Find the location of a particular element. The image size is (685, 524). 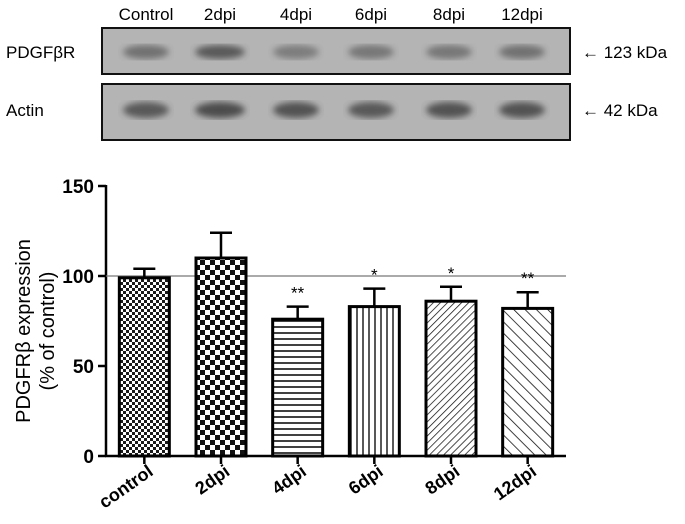

x-tick-label: 8dpi is located at coordinates (443, 480).